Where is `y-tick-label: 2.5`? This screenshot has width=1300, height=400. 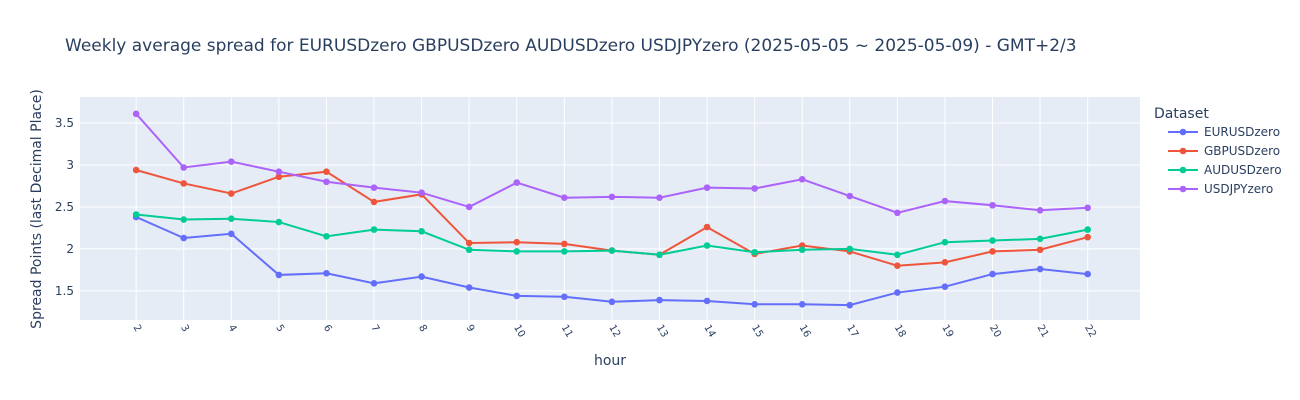
y-tick-label: 2.5 is located at coordinates (64, 207).